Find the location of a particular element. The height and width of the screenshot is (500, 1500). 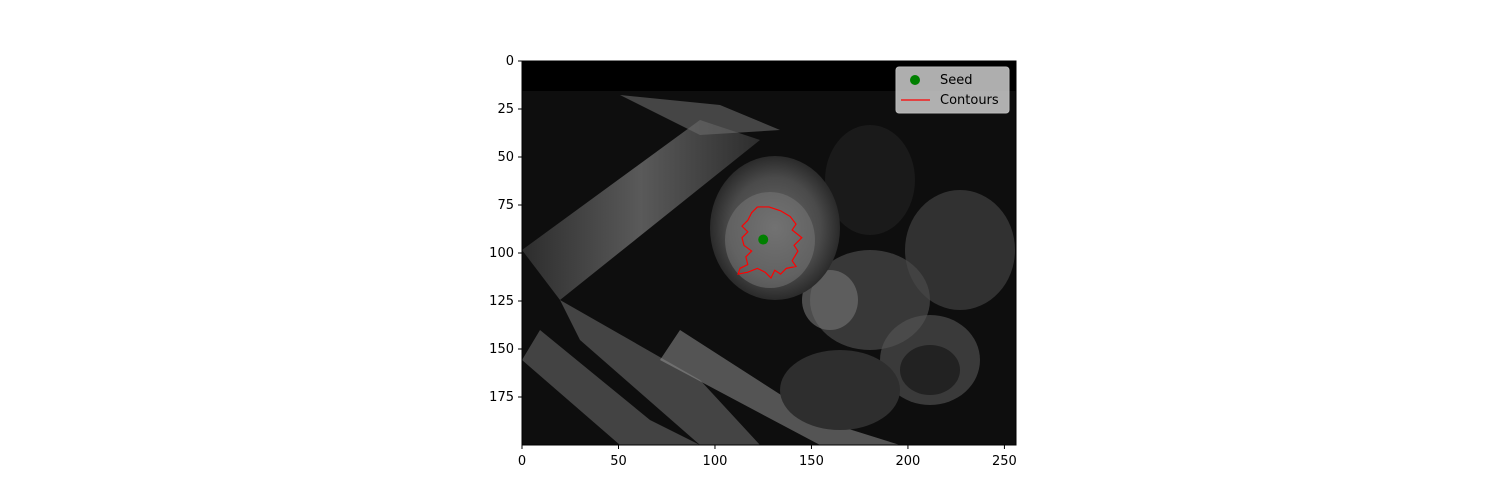

legend-box is located at coordinates (952, 90).